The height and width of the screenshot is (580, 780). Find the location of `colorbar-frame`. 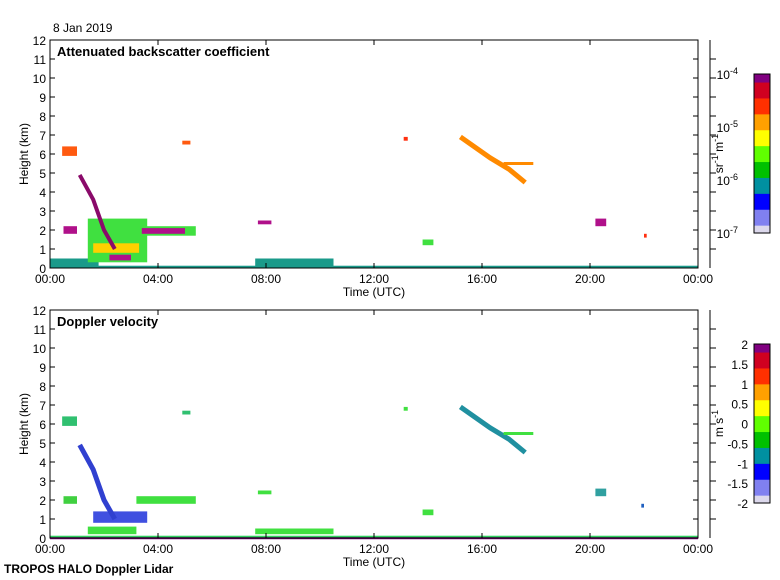

colorbar-frame is located at coordinates (762, 423).